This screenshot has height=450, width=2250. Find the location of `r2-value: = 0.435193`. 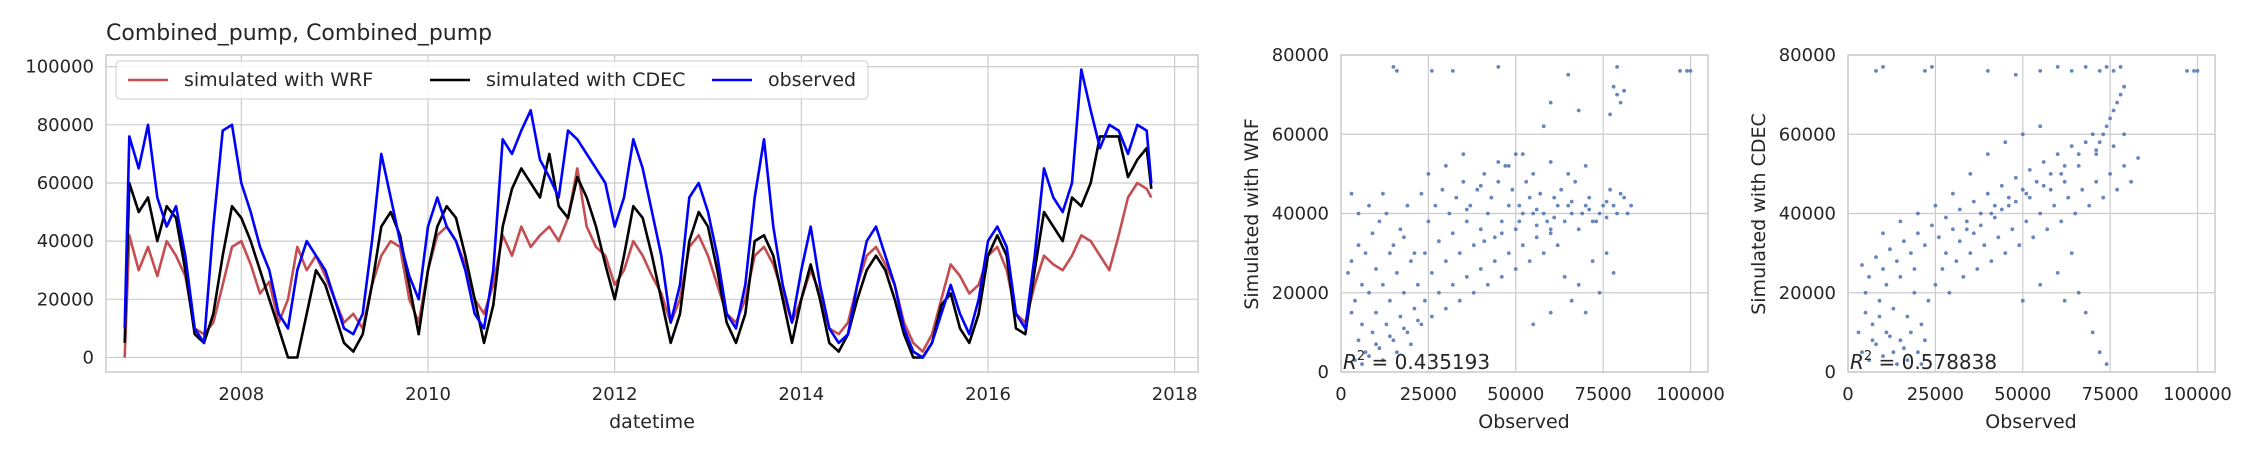

r2-value: = 0.435193 is located at coordinates (1427, 362).